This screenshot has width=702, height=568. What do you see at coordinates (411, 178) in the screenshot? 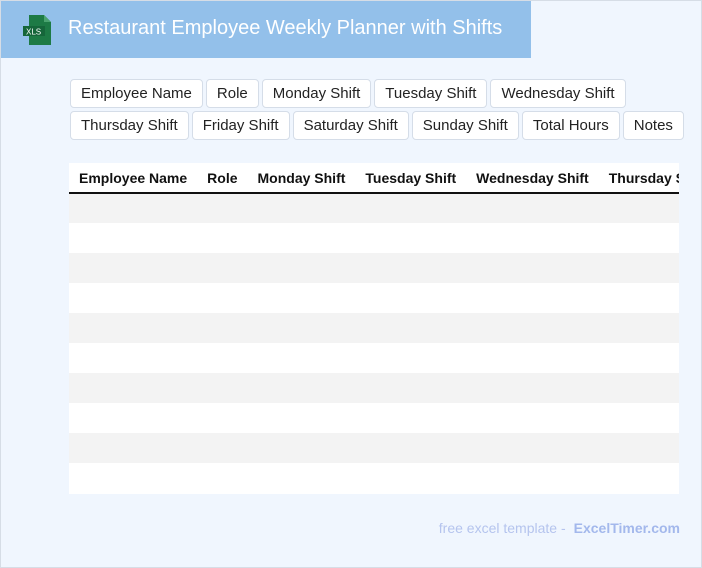
I see `column-header-tuesday-shift: Tuesday Shift` at bounding box center [411, 178].